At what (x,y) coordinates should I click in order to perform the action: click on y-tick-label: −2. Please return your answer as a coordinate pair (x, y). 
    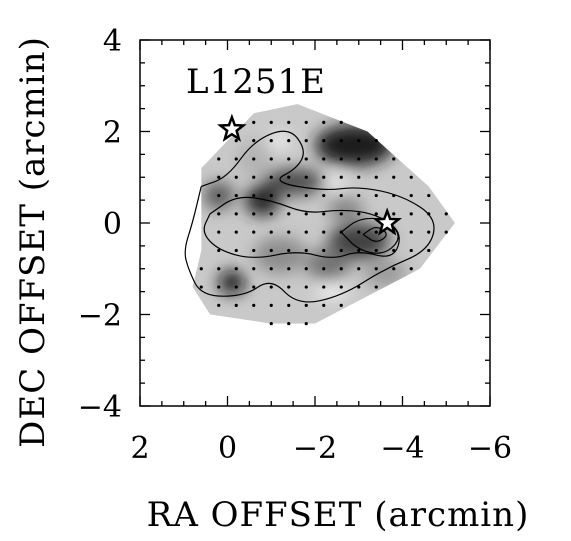
    Looking at the image, I should click on (100, 316).